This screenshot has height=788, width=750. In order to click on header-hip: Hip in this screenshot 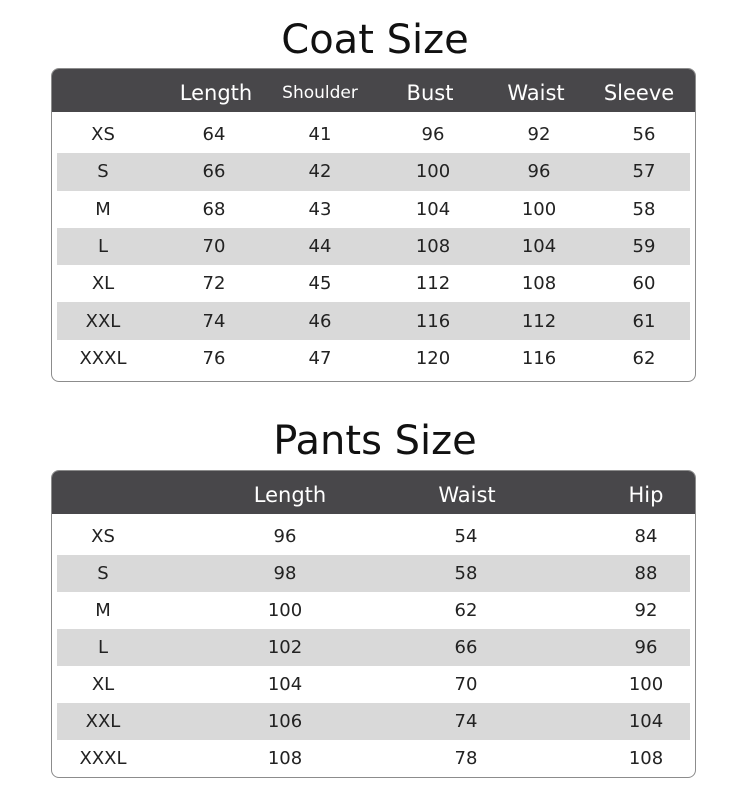, I will do `click(646, 495)`.